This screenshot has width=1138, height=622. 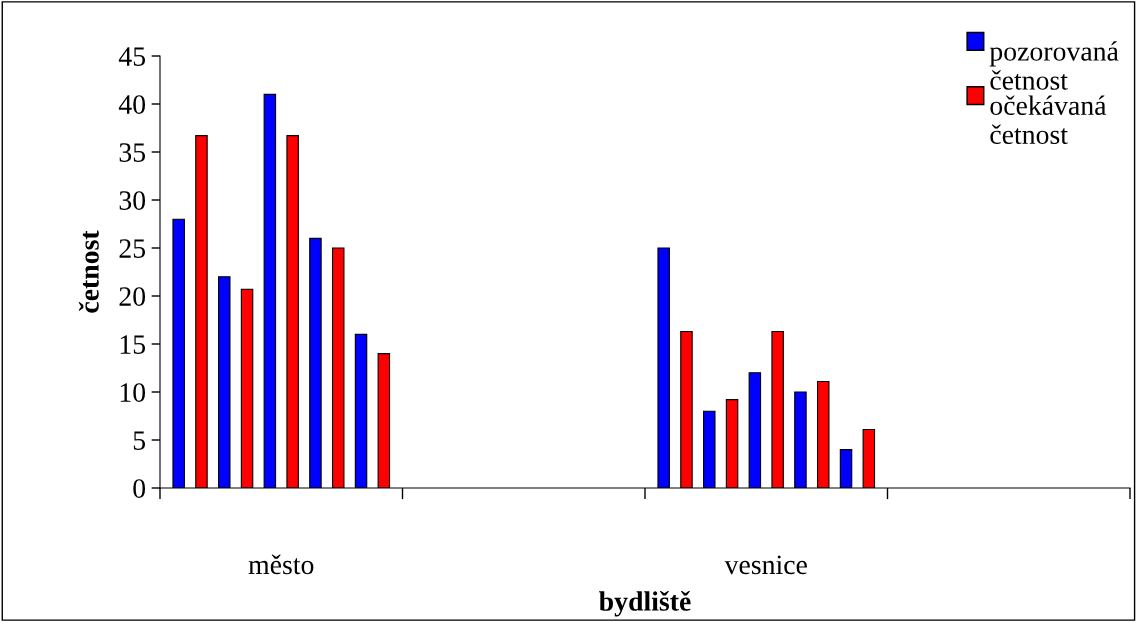 What do you see at coordinates (132, 152) in the screenshot?
I see `y-tick-label: 35` at bounding box center [132, 152].